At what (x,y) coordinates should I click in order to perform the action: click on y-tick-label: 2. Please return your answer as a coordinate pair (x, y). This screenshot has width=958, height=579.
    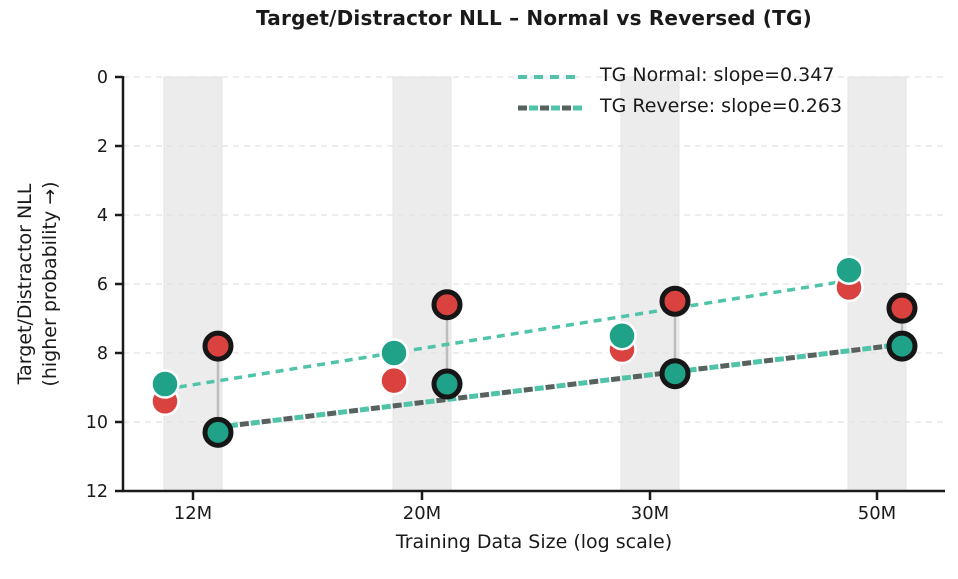
    Looking at the image, I should click on (102, 147).